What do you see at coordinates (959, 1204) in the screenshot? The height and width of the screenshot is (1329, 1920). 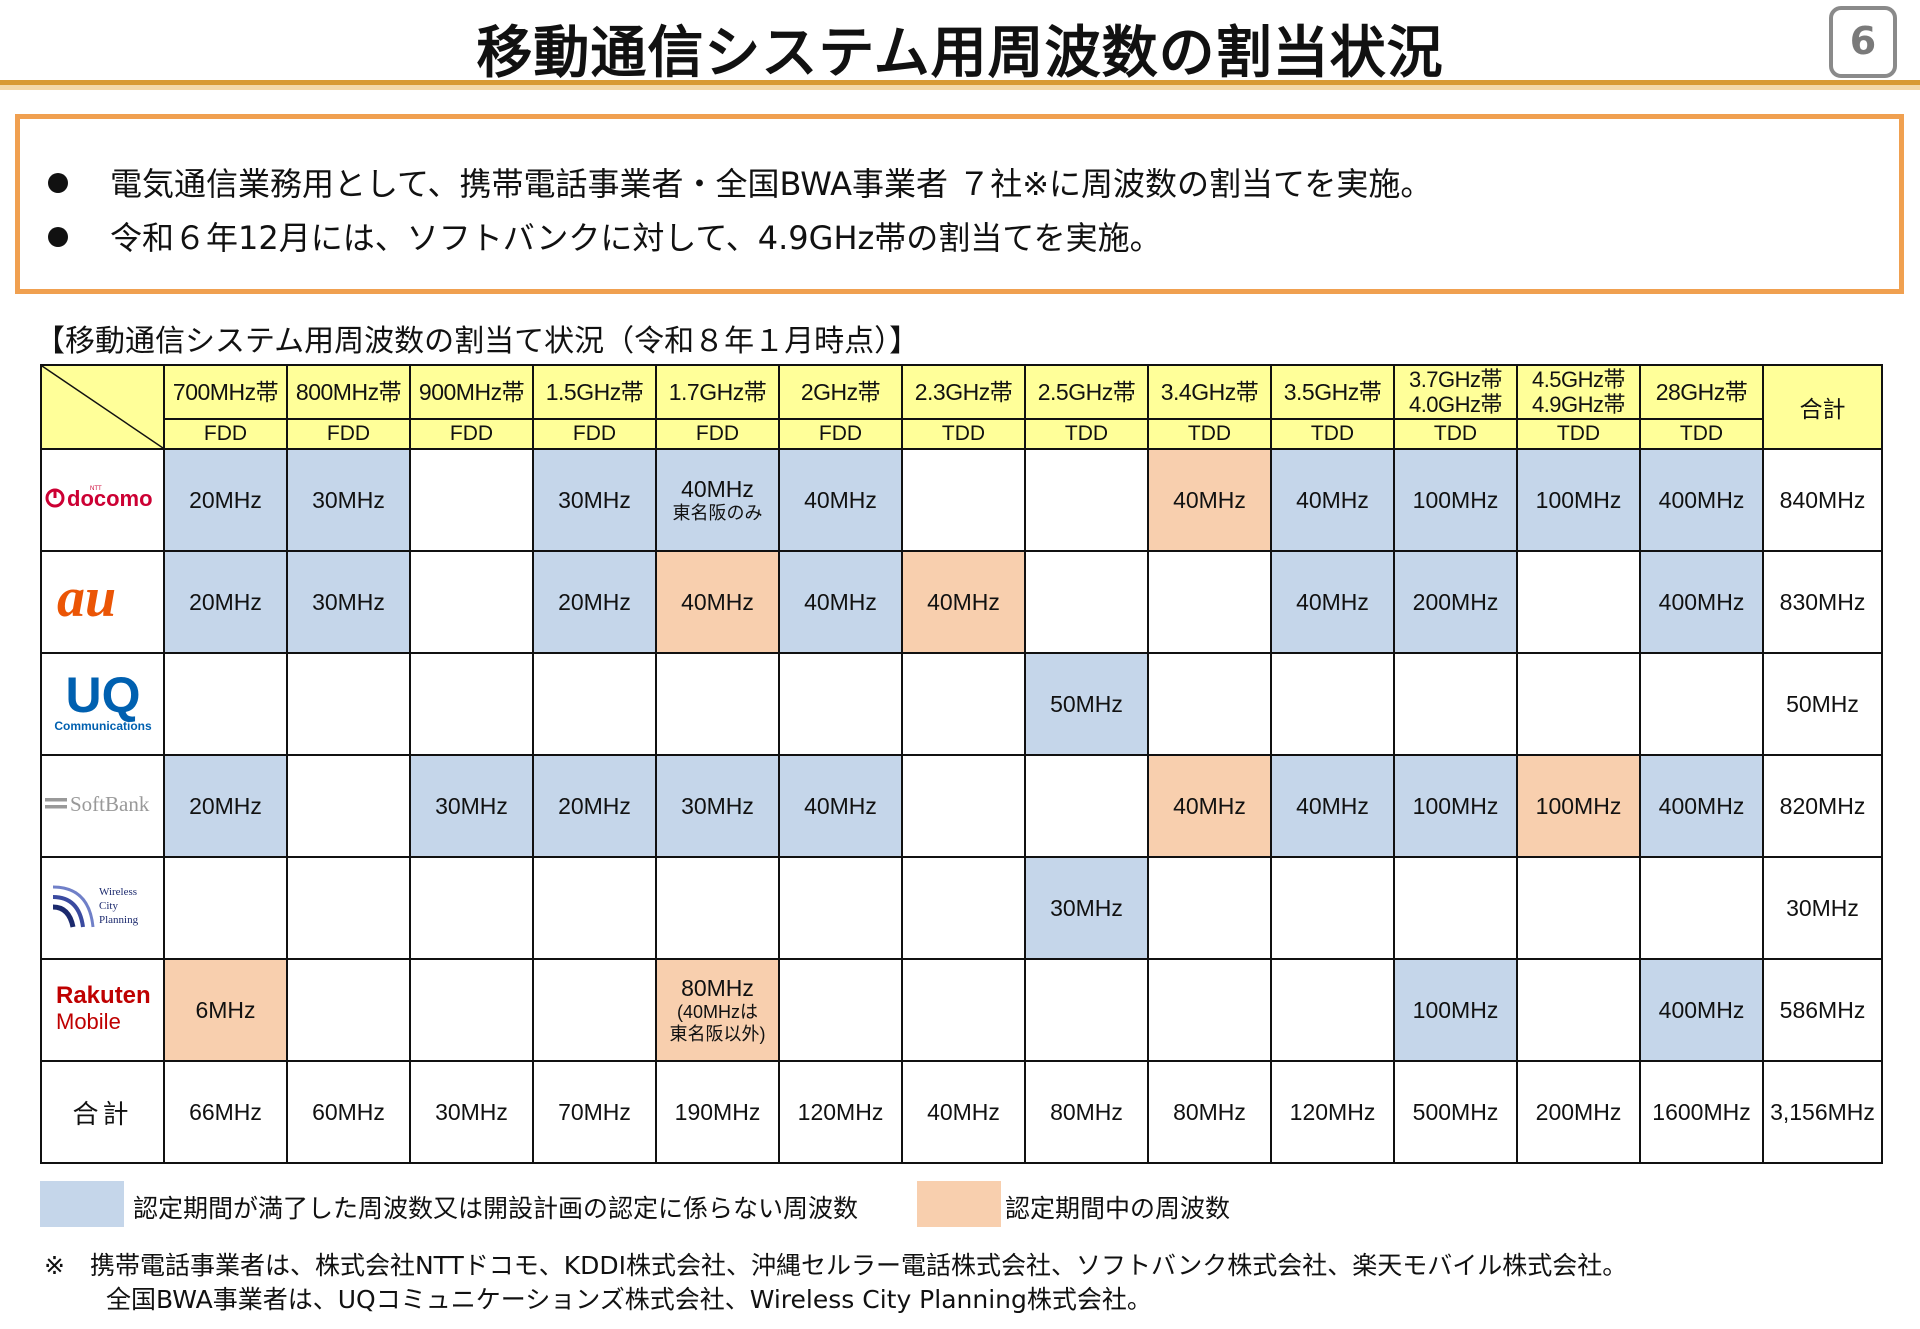 I see `legend-swatch-orange` at bounding box center [959, 1204].